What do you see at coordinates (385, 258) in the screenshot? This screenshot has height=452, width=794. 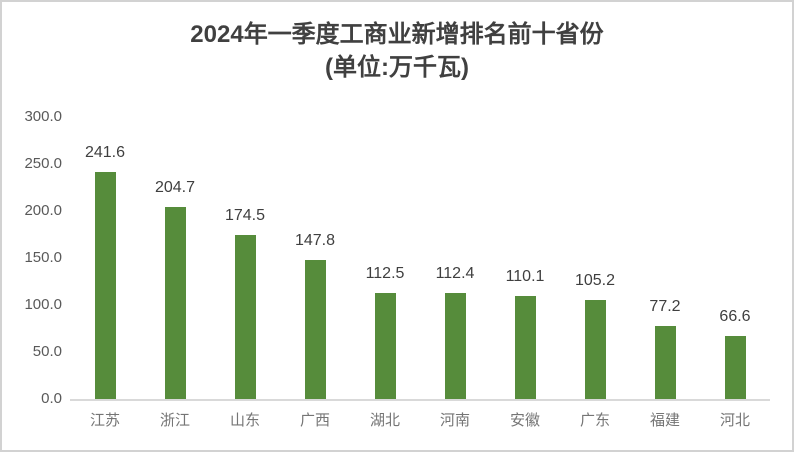 I see `bar-slot: 112.5` at bounding box center [385, 258].